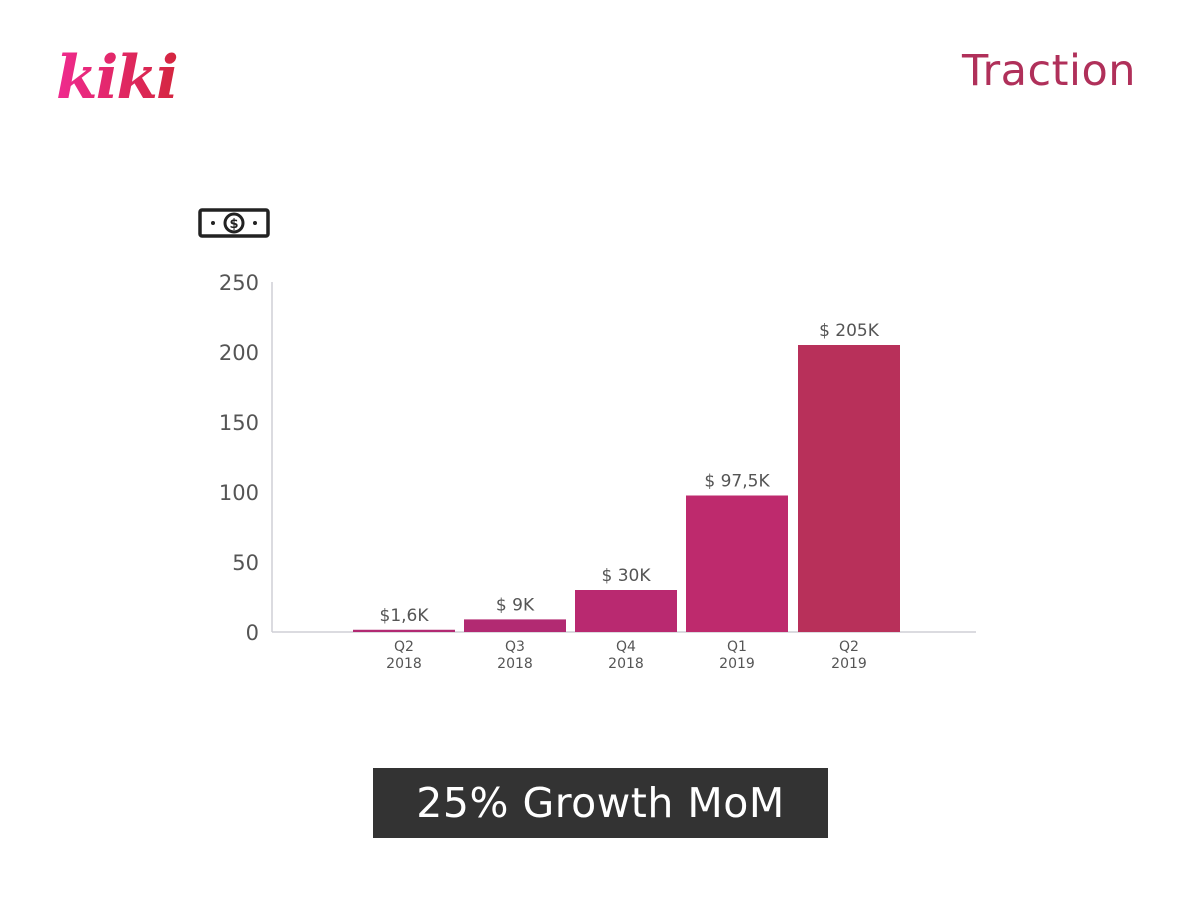 The height and width of the screenshot is (900, 1200). Describe the element at coordinates (627, 576) in the screenshot. I see `bar-value-label: $ 30K` at that location.